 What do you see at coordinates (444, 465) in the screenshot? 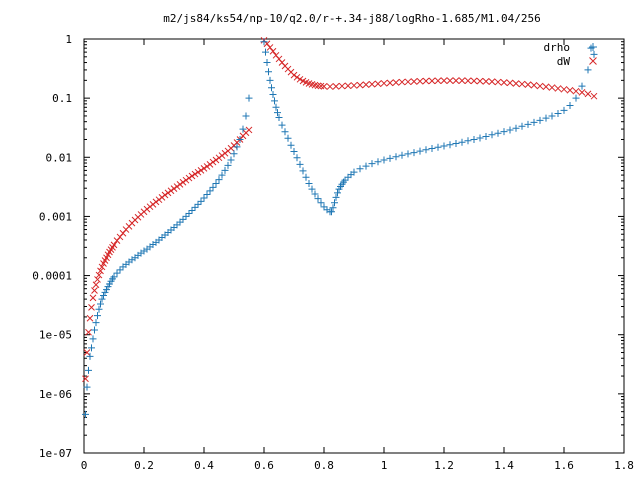
I see `x-tick-label: 1.2` at bounding box center [444, 465].